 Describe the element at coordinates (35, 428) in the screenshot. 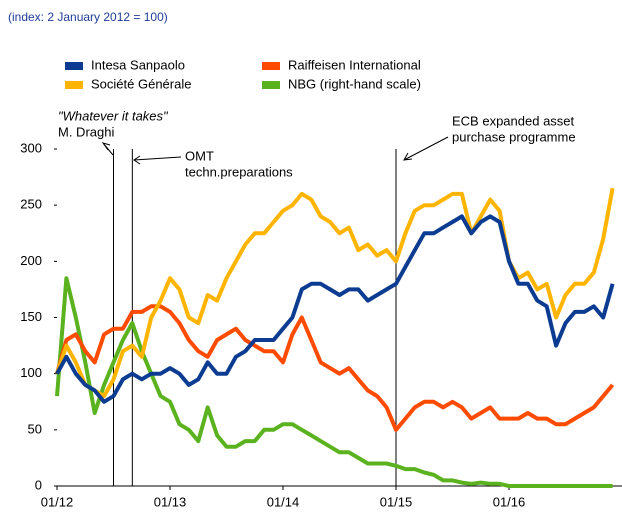

I see `y-tick-label: 50` at that location.